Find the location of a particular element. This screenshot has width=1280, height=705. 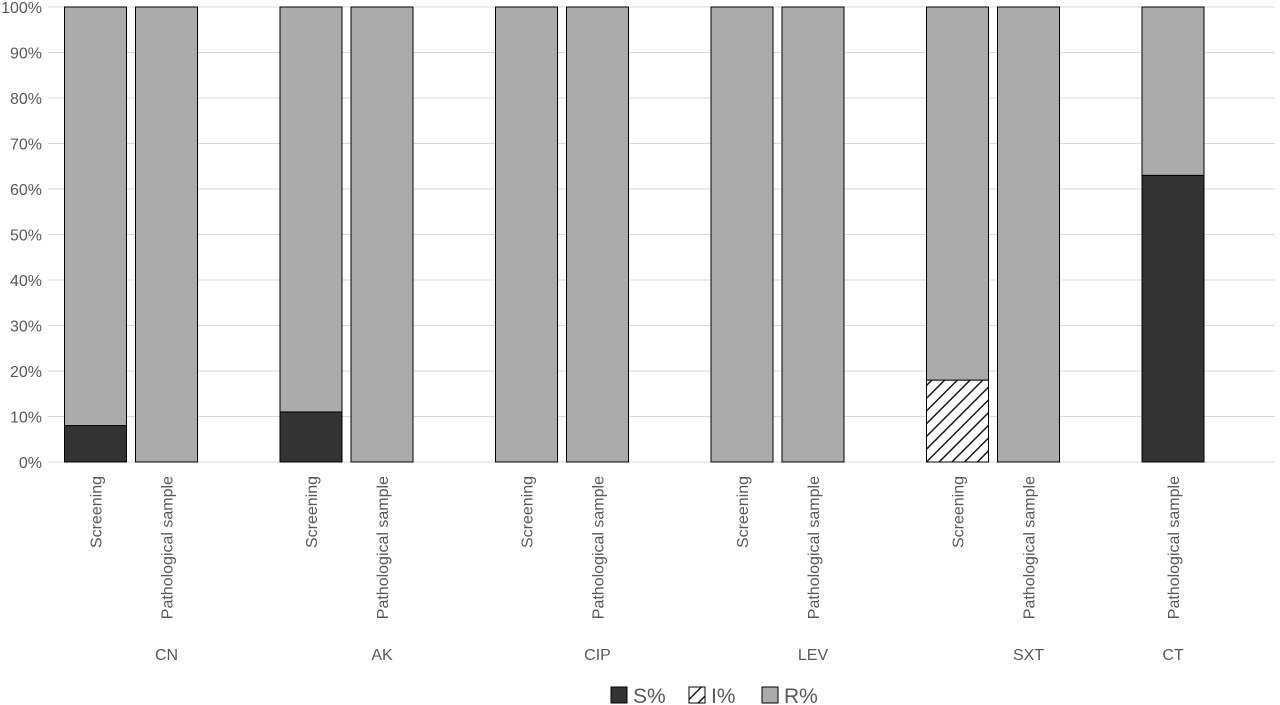

y-tick-label: 60% is located at coordinates (26, 190).